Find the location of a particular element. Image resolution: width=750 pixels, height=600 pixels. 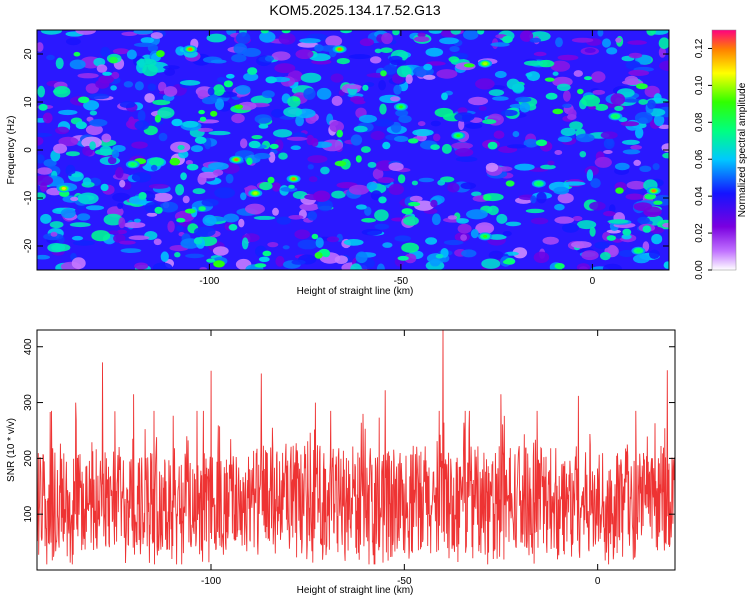

snr-y-label: SNR (10 * v/v) is located at coordinates (11, 450).